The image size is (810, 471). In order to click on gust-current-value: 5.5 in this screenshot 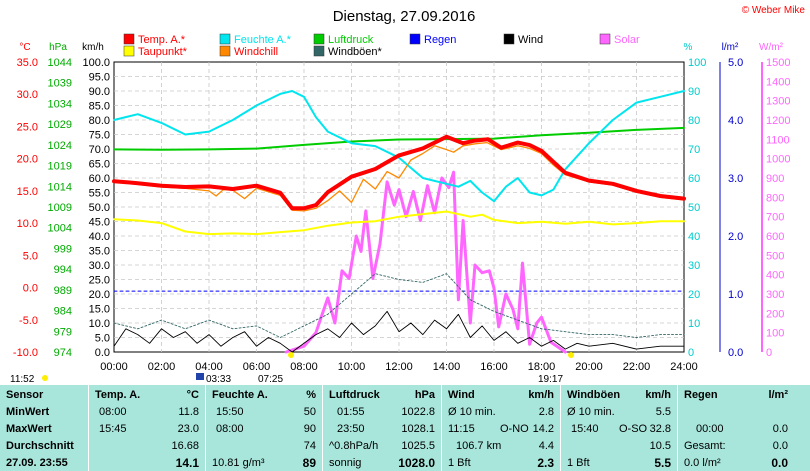, I will do `click(662, 463)`.